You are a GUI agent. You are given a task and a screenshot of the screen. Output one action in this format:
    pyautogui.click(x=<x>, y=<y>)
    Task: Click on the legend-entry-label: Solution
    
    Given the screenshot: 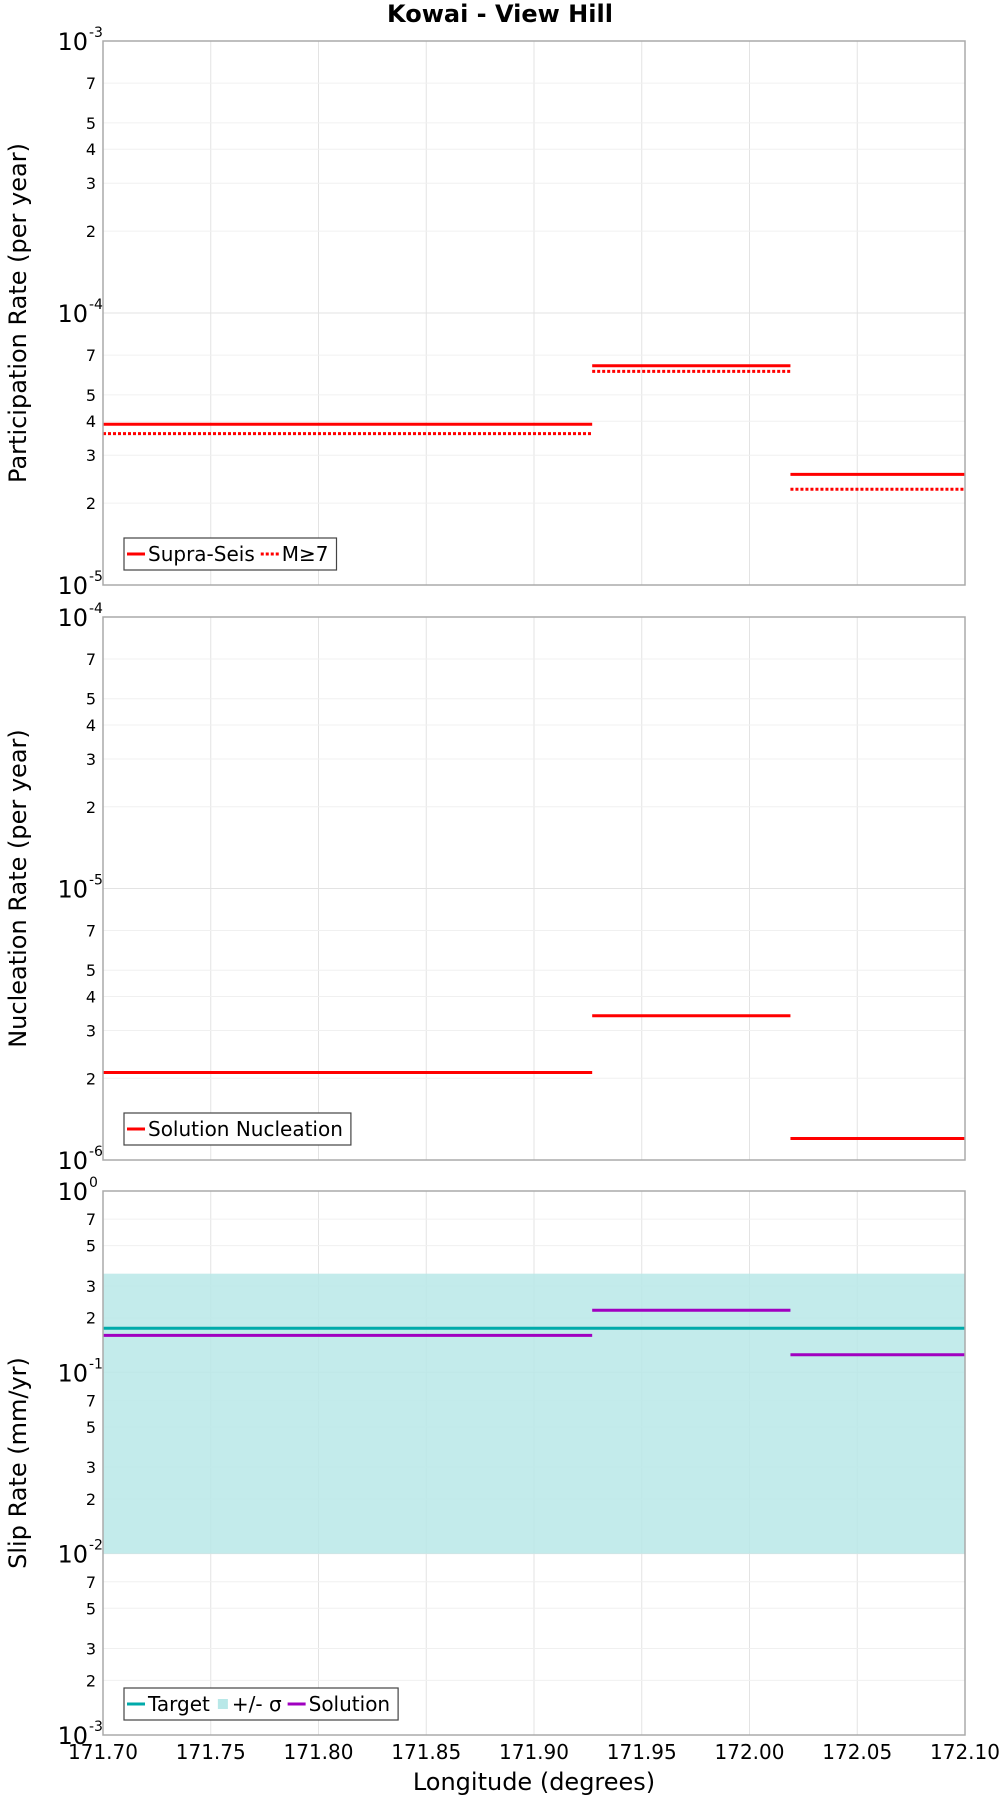 What is the action you would take?
    pyautogui.click(x=349, y=1704)
    